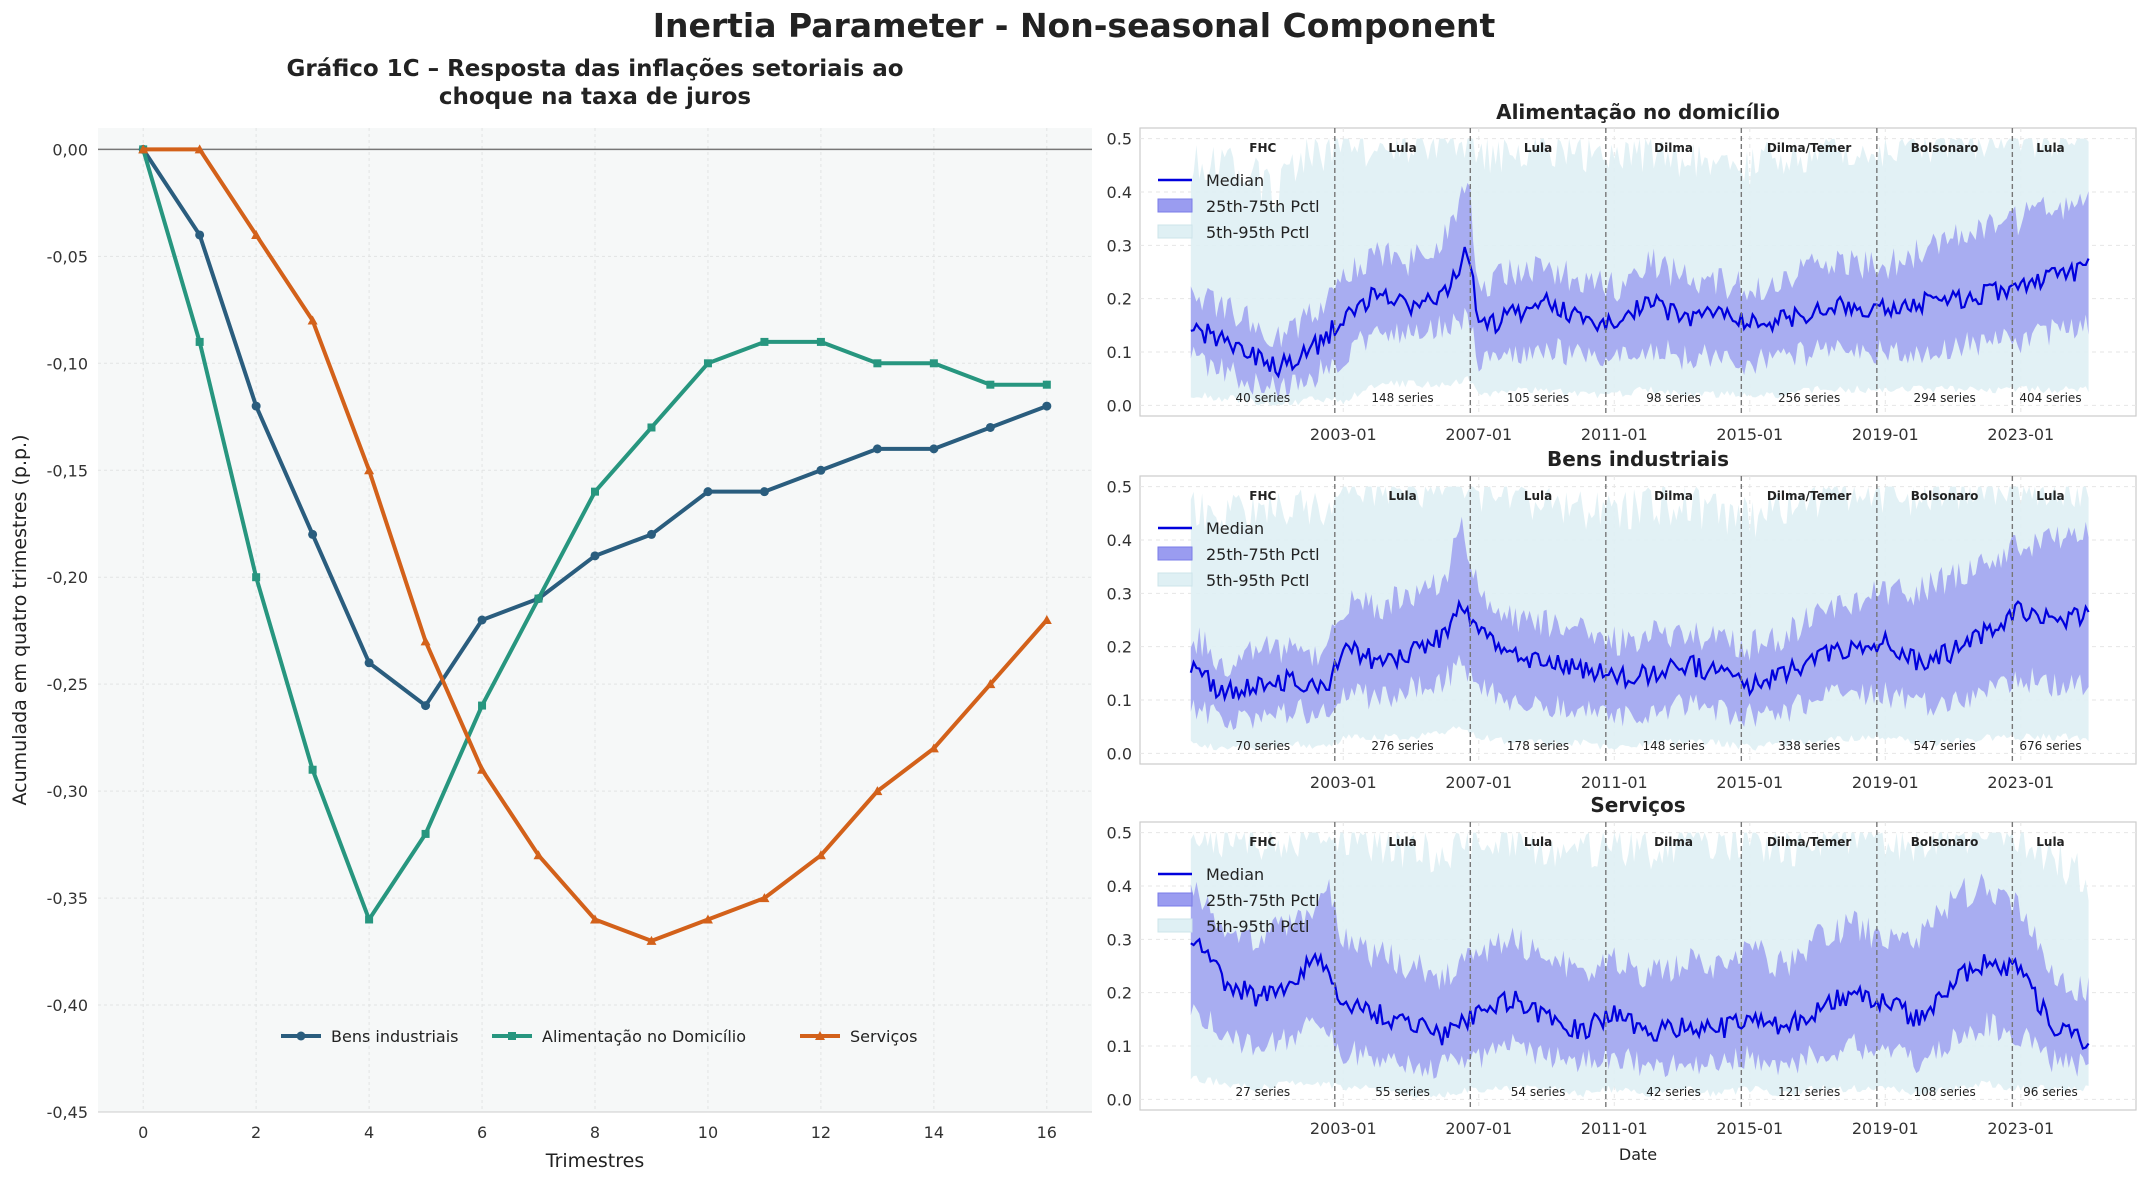 The height and width of the screenshot is (1182, 2148). Describe the element at coordinates (595, 97) in the screenshot. I see `left-chart-title: choque na taxa de juros` at that location.